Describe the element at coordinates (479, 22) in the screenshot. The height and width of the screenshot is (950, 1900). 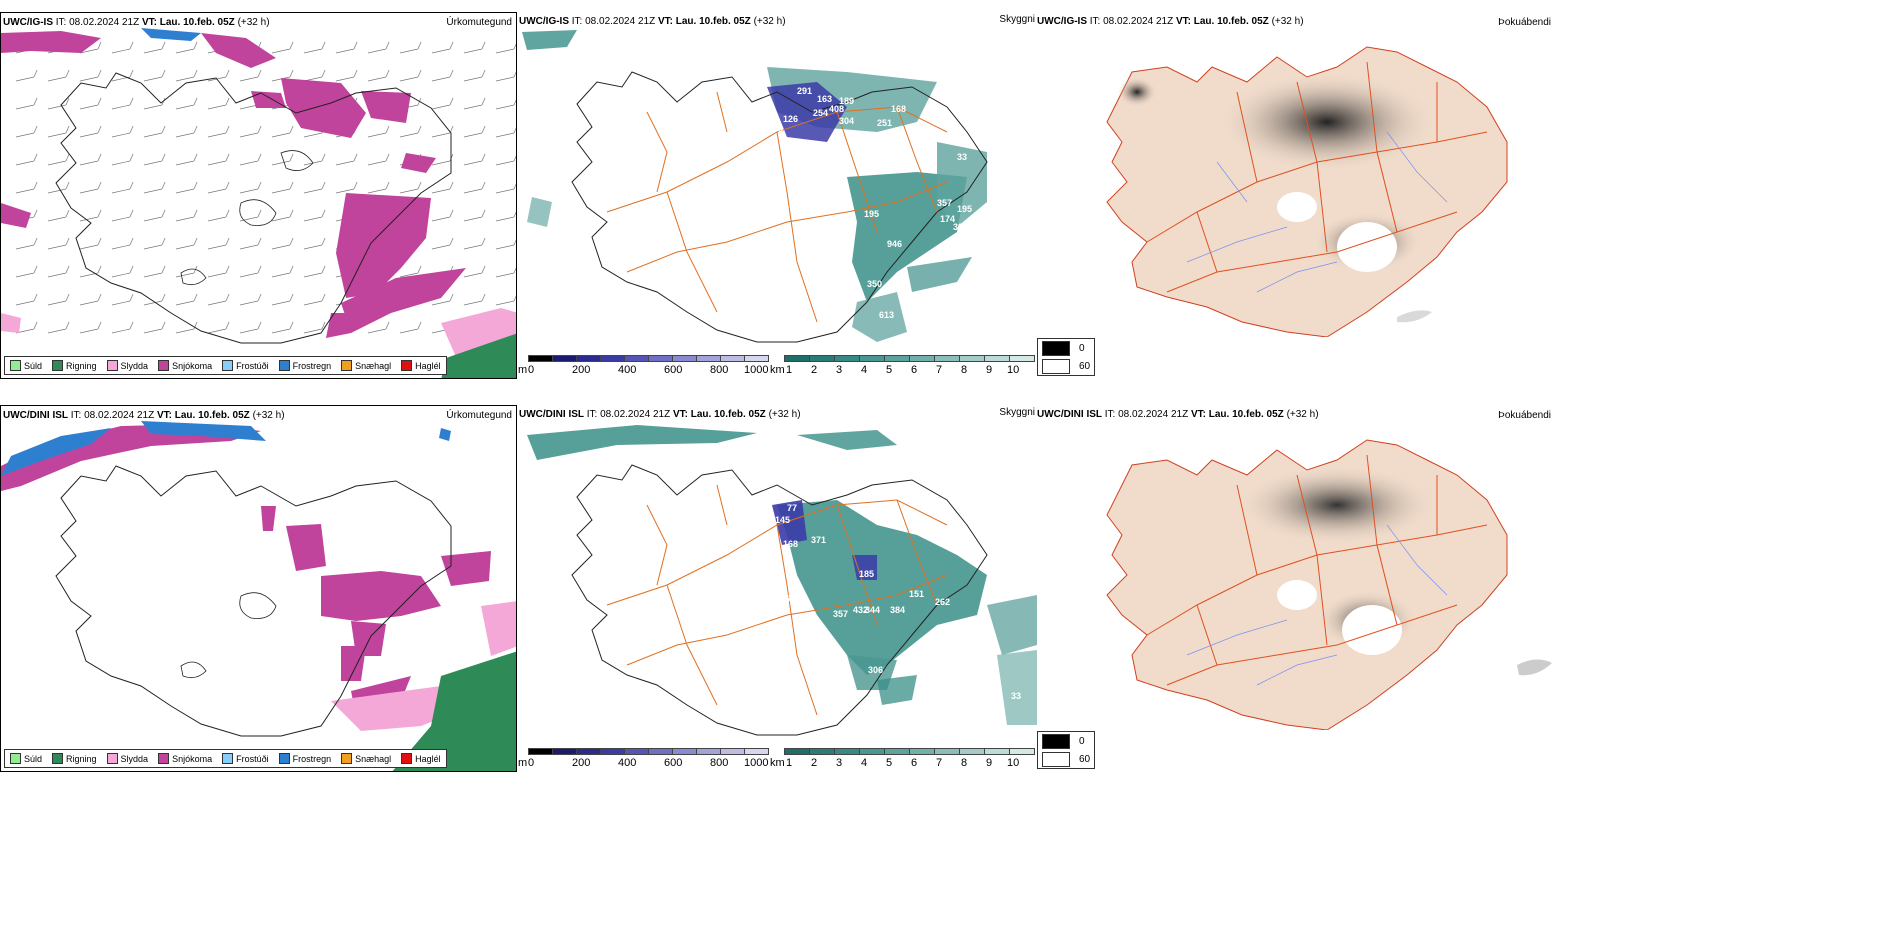
I see `panel-title-precip: Úrkomutegund` at that location.